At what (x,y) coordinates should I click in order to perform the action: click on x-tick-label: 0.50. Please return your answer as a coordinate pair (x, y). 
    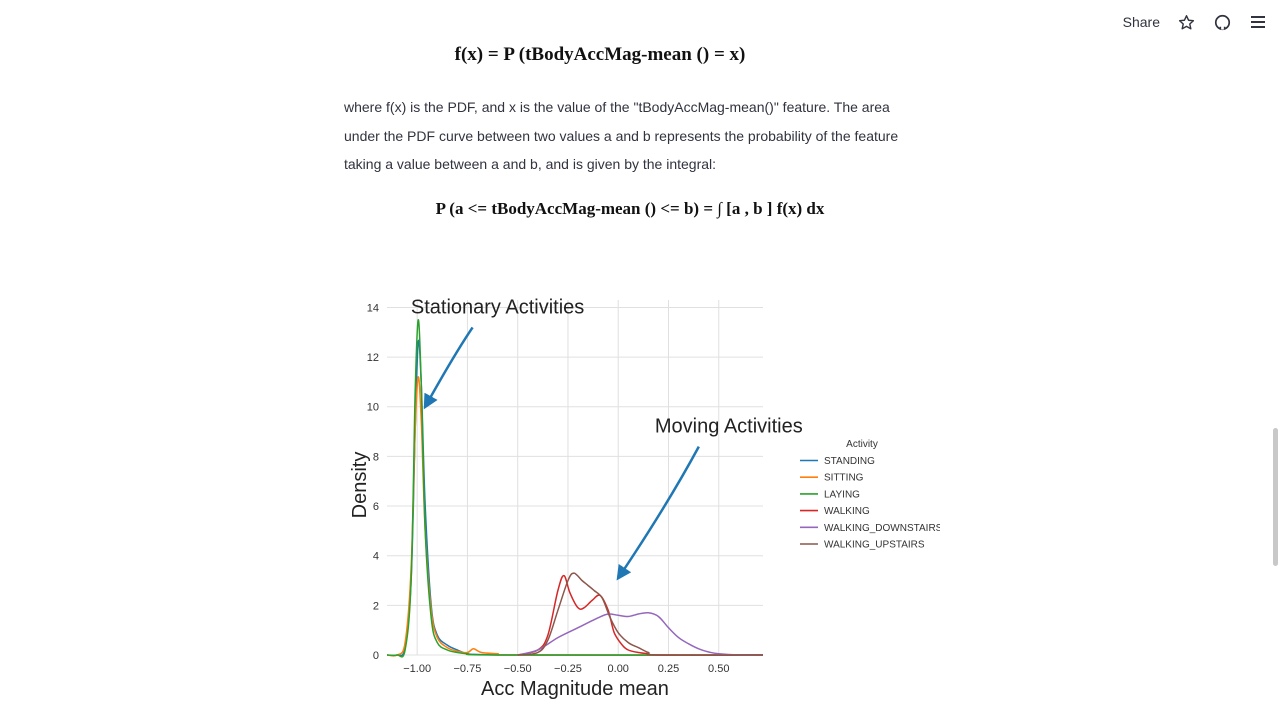
    Looking at the image, I should click on (718, 669).